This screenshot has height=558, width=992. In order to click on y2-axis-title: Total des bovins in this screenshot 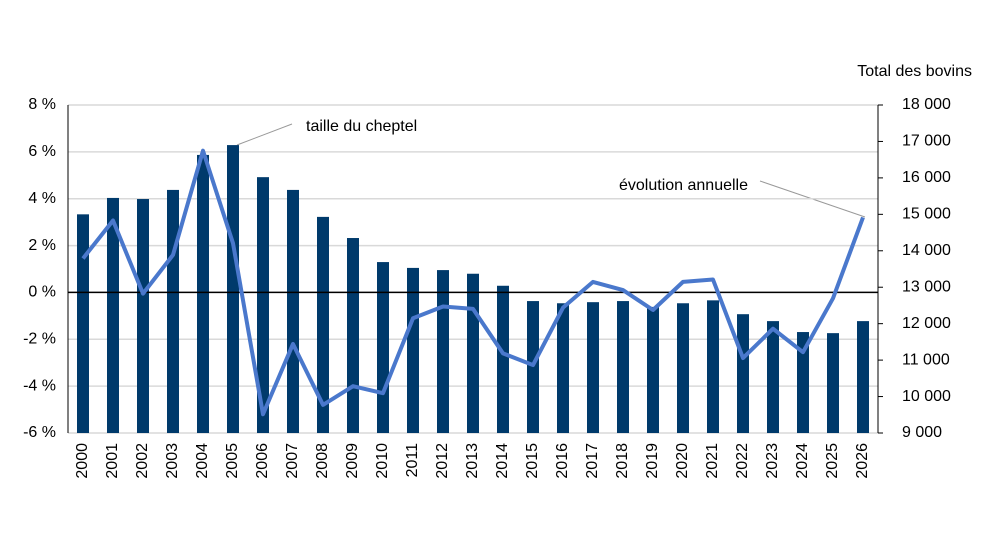, I will do `click(914, 71)`.